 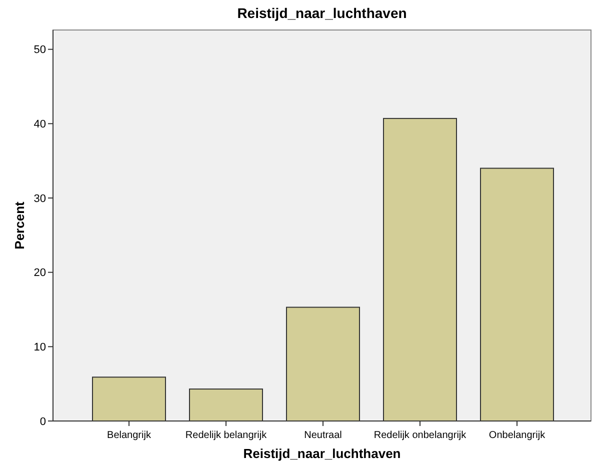 What do you see at coordinates (40, 124) in the screenshot?
I see `y-tick-label: 40` at bounding box center [40, 124].